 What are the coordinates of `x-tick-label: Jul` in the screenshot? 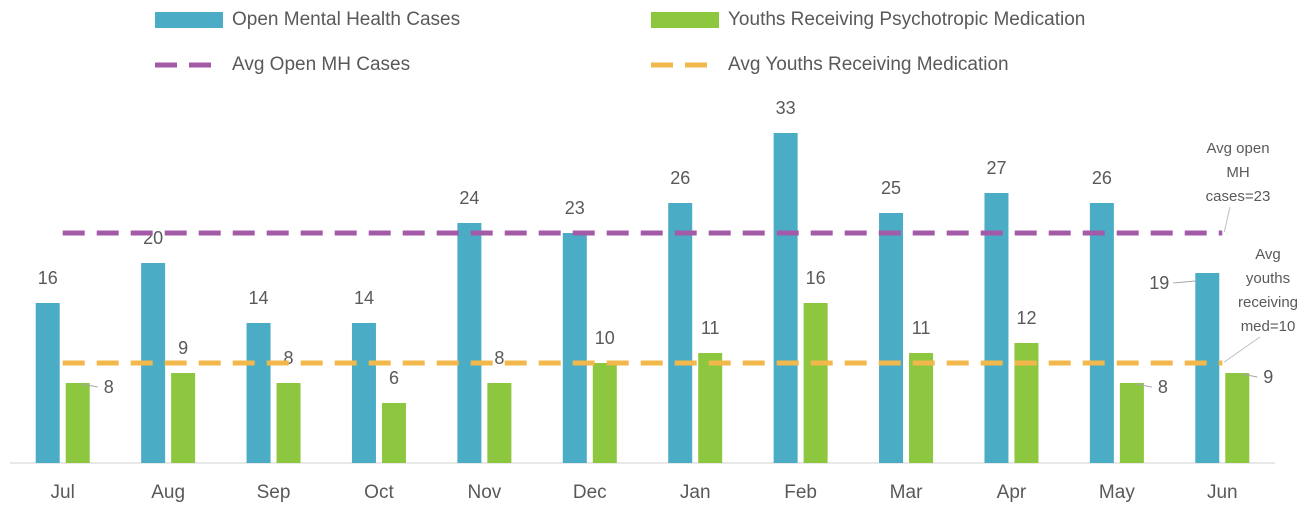 It's located at (63, 492).